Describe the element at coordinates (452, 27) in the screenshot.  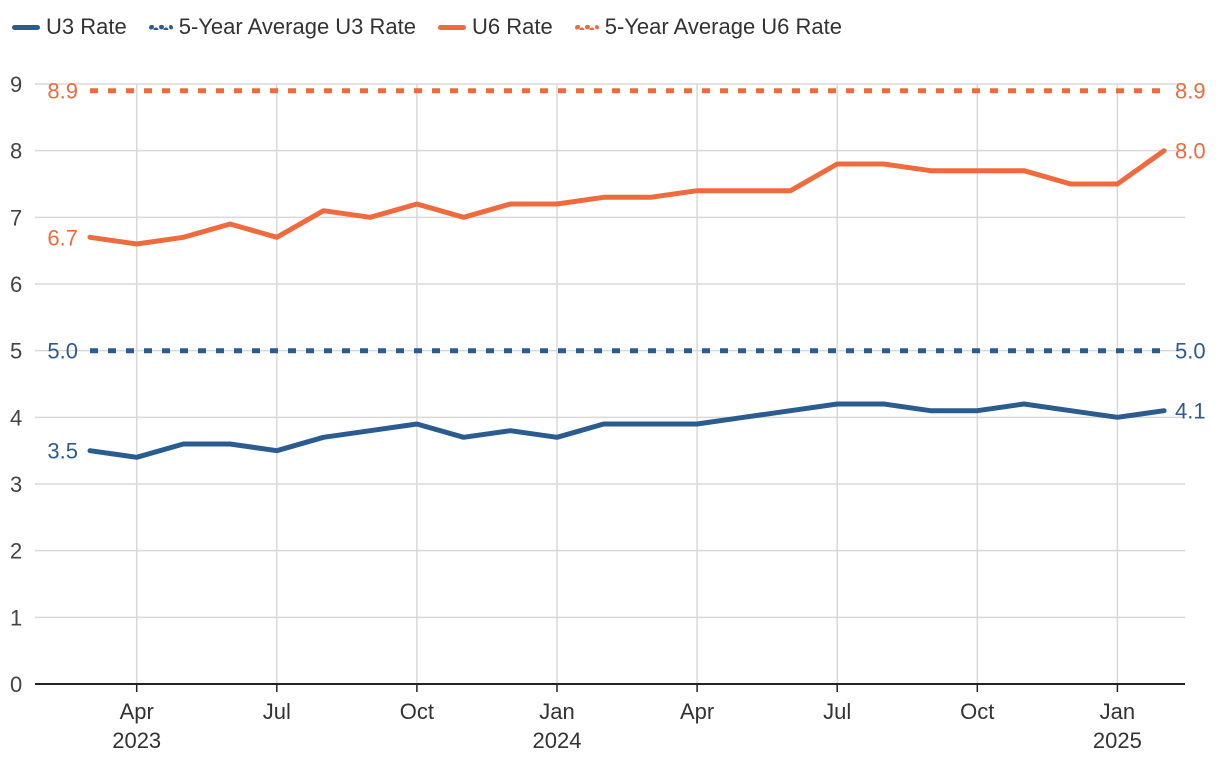
I see `legend-swatch-u6` at that location.